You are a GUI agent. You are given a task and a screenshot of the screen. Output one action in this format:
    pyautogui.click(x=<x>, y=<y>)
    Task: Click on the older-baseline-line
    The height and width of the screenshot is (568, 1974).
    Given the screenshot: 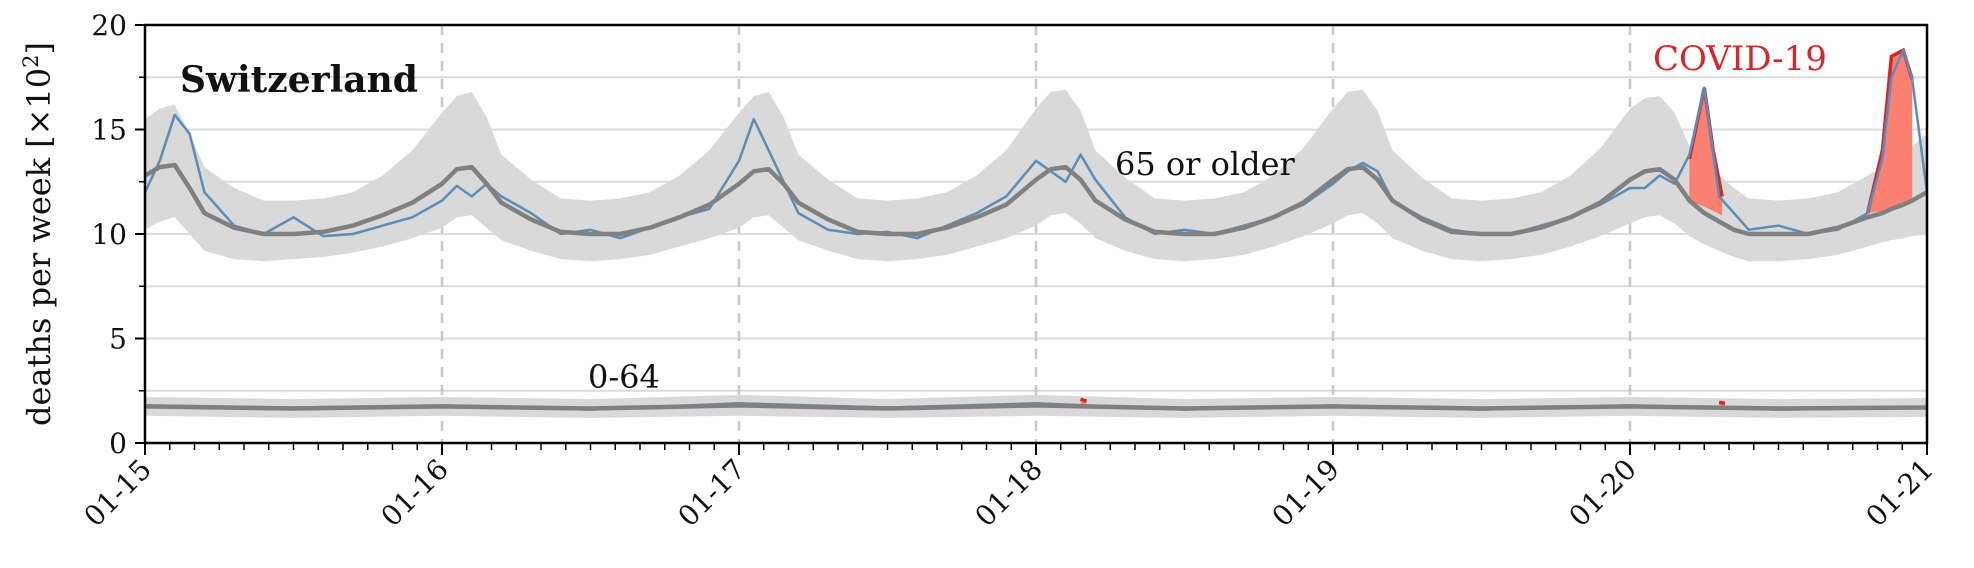 What is the action you would take?
    pyautogui.click(x=1036, y=199)
    